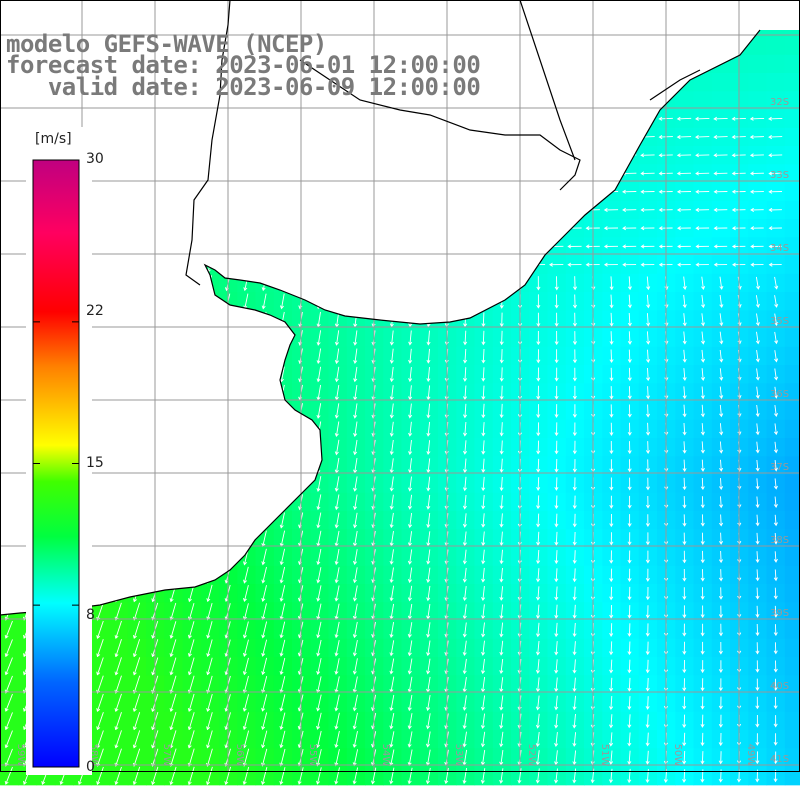 The width and height of the screenshot is (800, 800). What do you see at coordinates (779, 686) in the screenshot?
I see `lat-label: 40S` at bounding box center [779, 686].